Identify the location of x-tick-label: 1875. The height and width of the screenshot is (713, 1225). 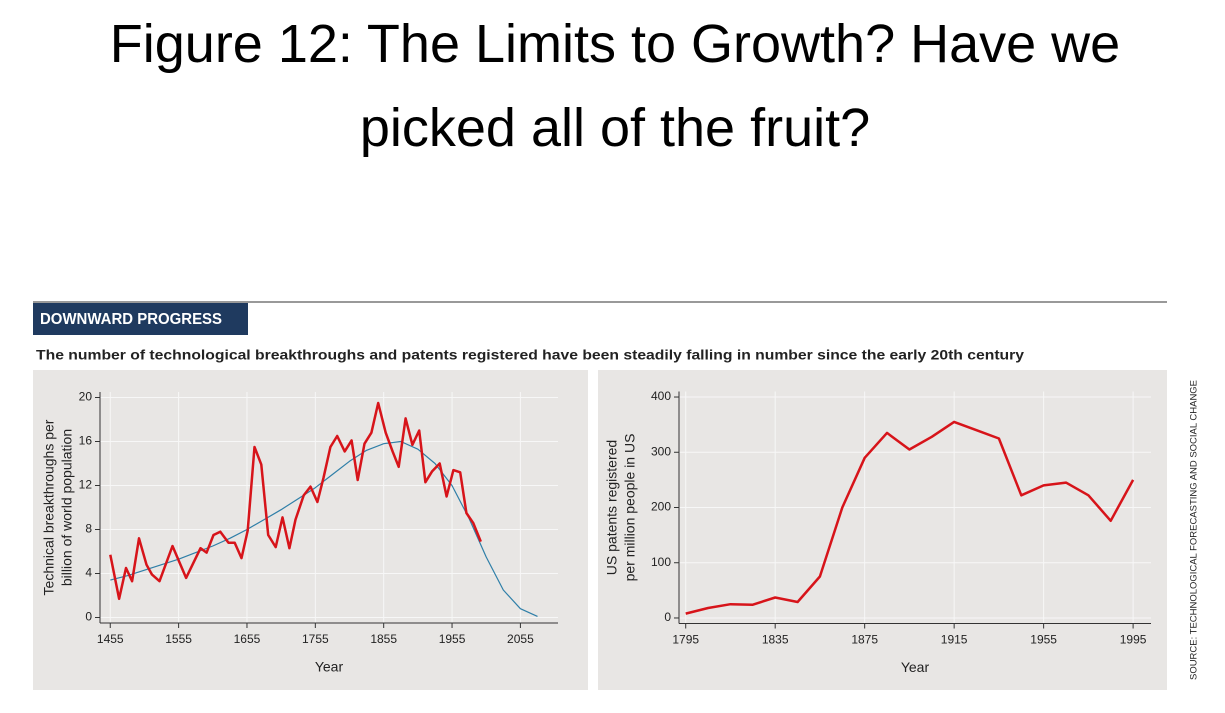
(864, 640).